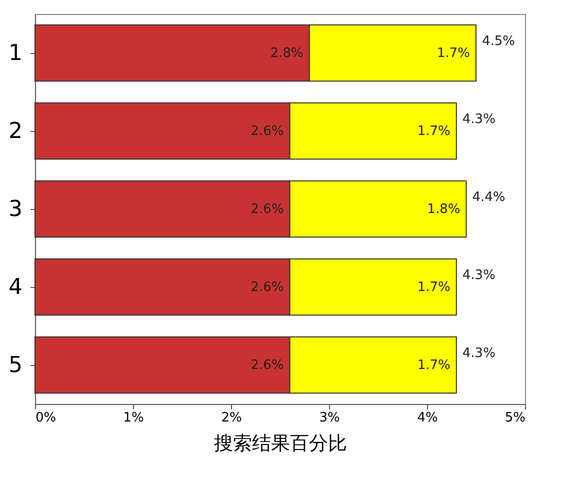 Image resolution: width=561 pixels, height=502 pixels. Describe the element at coordinates (15, 209) in the screenshot. I see `y-tick-label: 3` at that location.